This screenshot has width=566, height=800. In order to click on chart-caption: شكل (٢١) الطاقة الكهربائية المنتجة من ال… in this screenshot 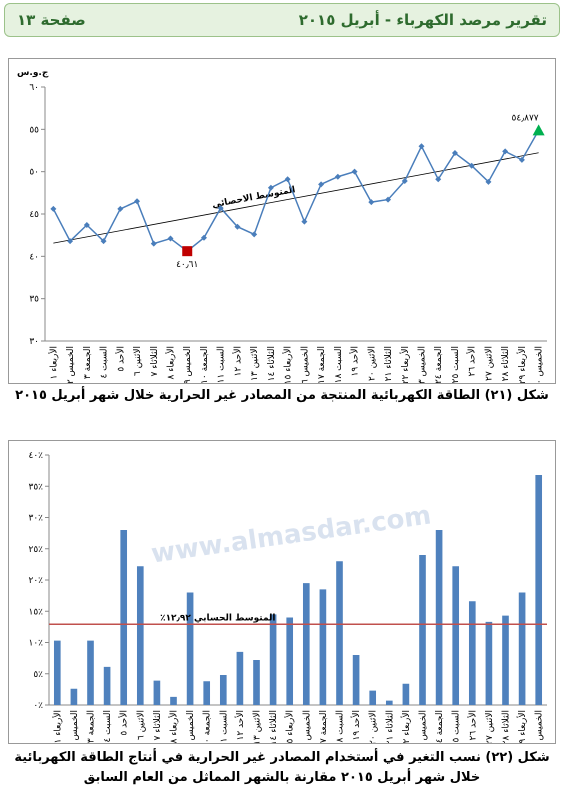, I will do `click(282, 395)`.